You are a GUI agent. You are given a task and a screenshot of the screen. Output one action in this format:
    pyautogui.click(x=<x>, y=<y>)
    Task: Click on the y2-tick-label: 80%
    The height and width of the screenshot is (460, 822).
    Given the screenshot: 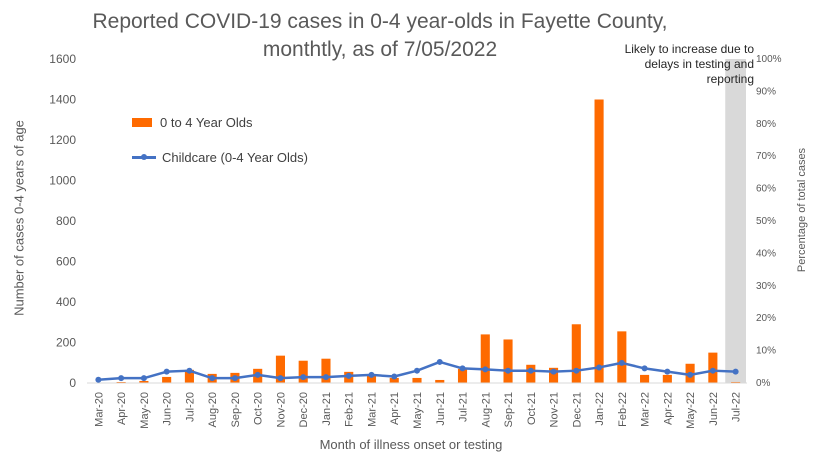 What is the action you would take?
    pyautogui.click(x=766, y=124)
    